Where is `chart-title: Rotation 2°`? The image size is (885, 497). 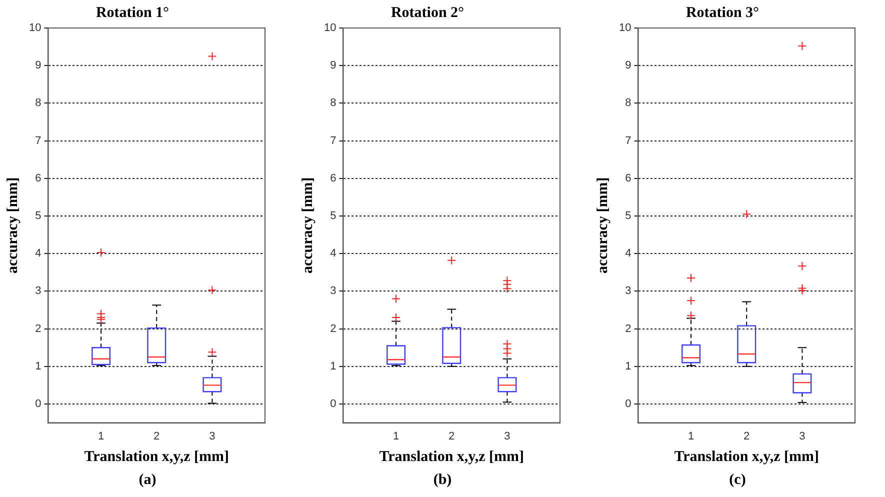 chart-title: Rotation 2° is located at coordinates (427, 12).